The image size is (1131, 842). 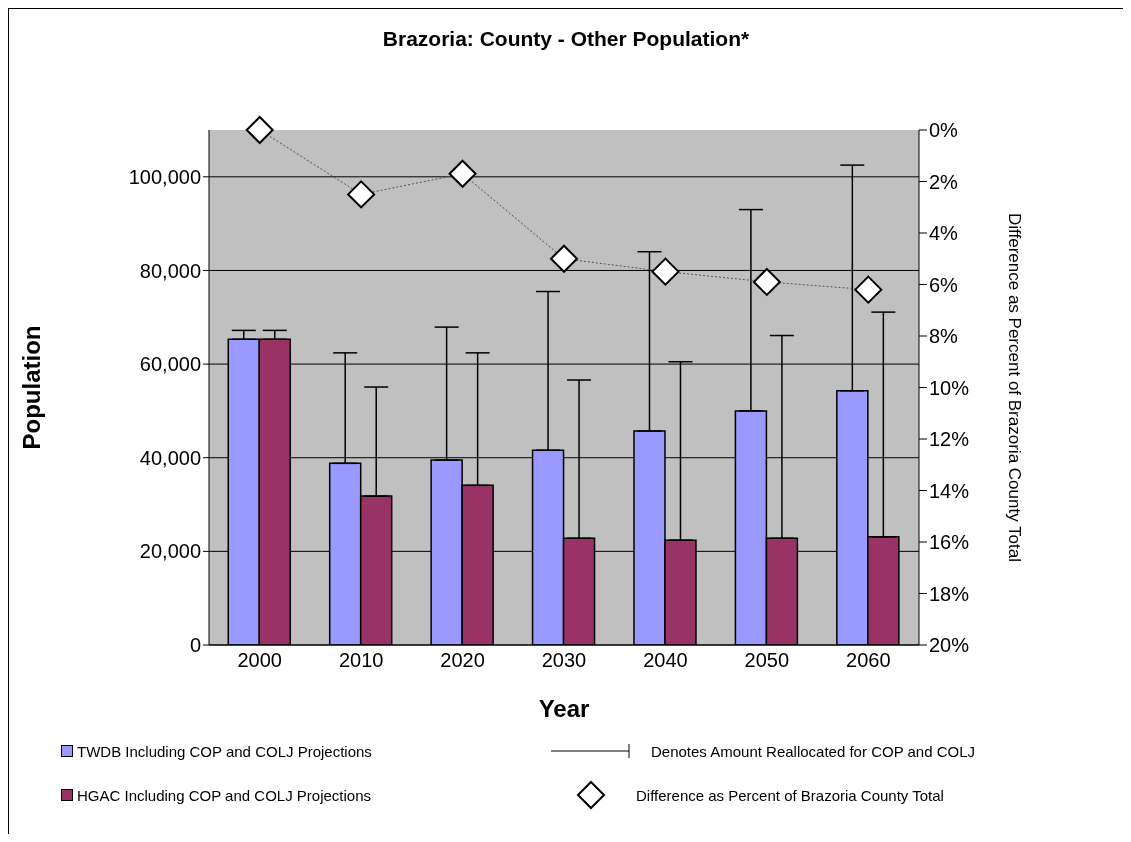 I want to click on x-tick-label: 2020, so click(x=462, y=660).